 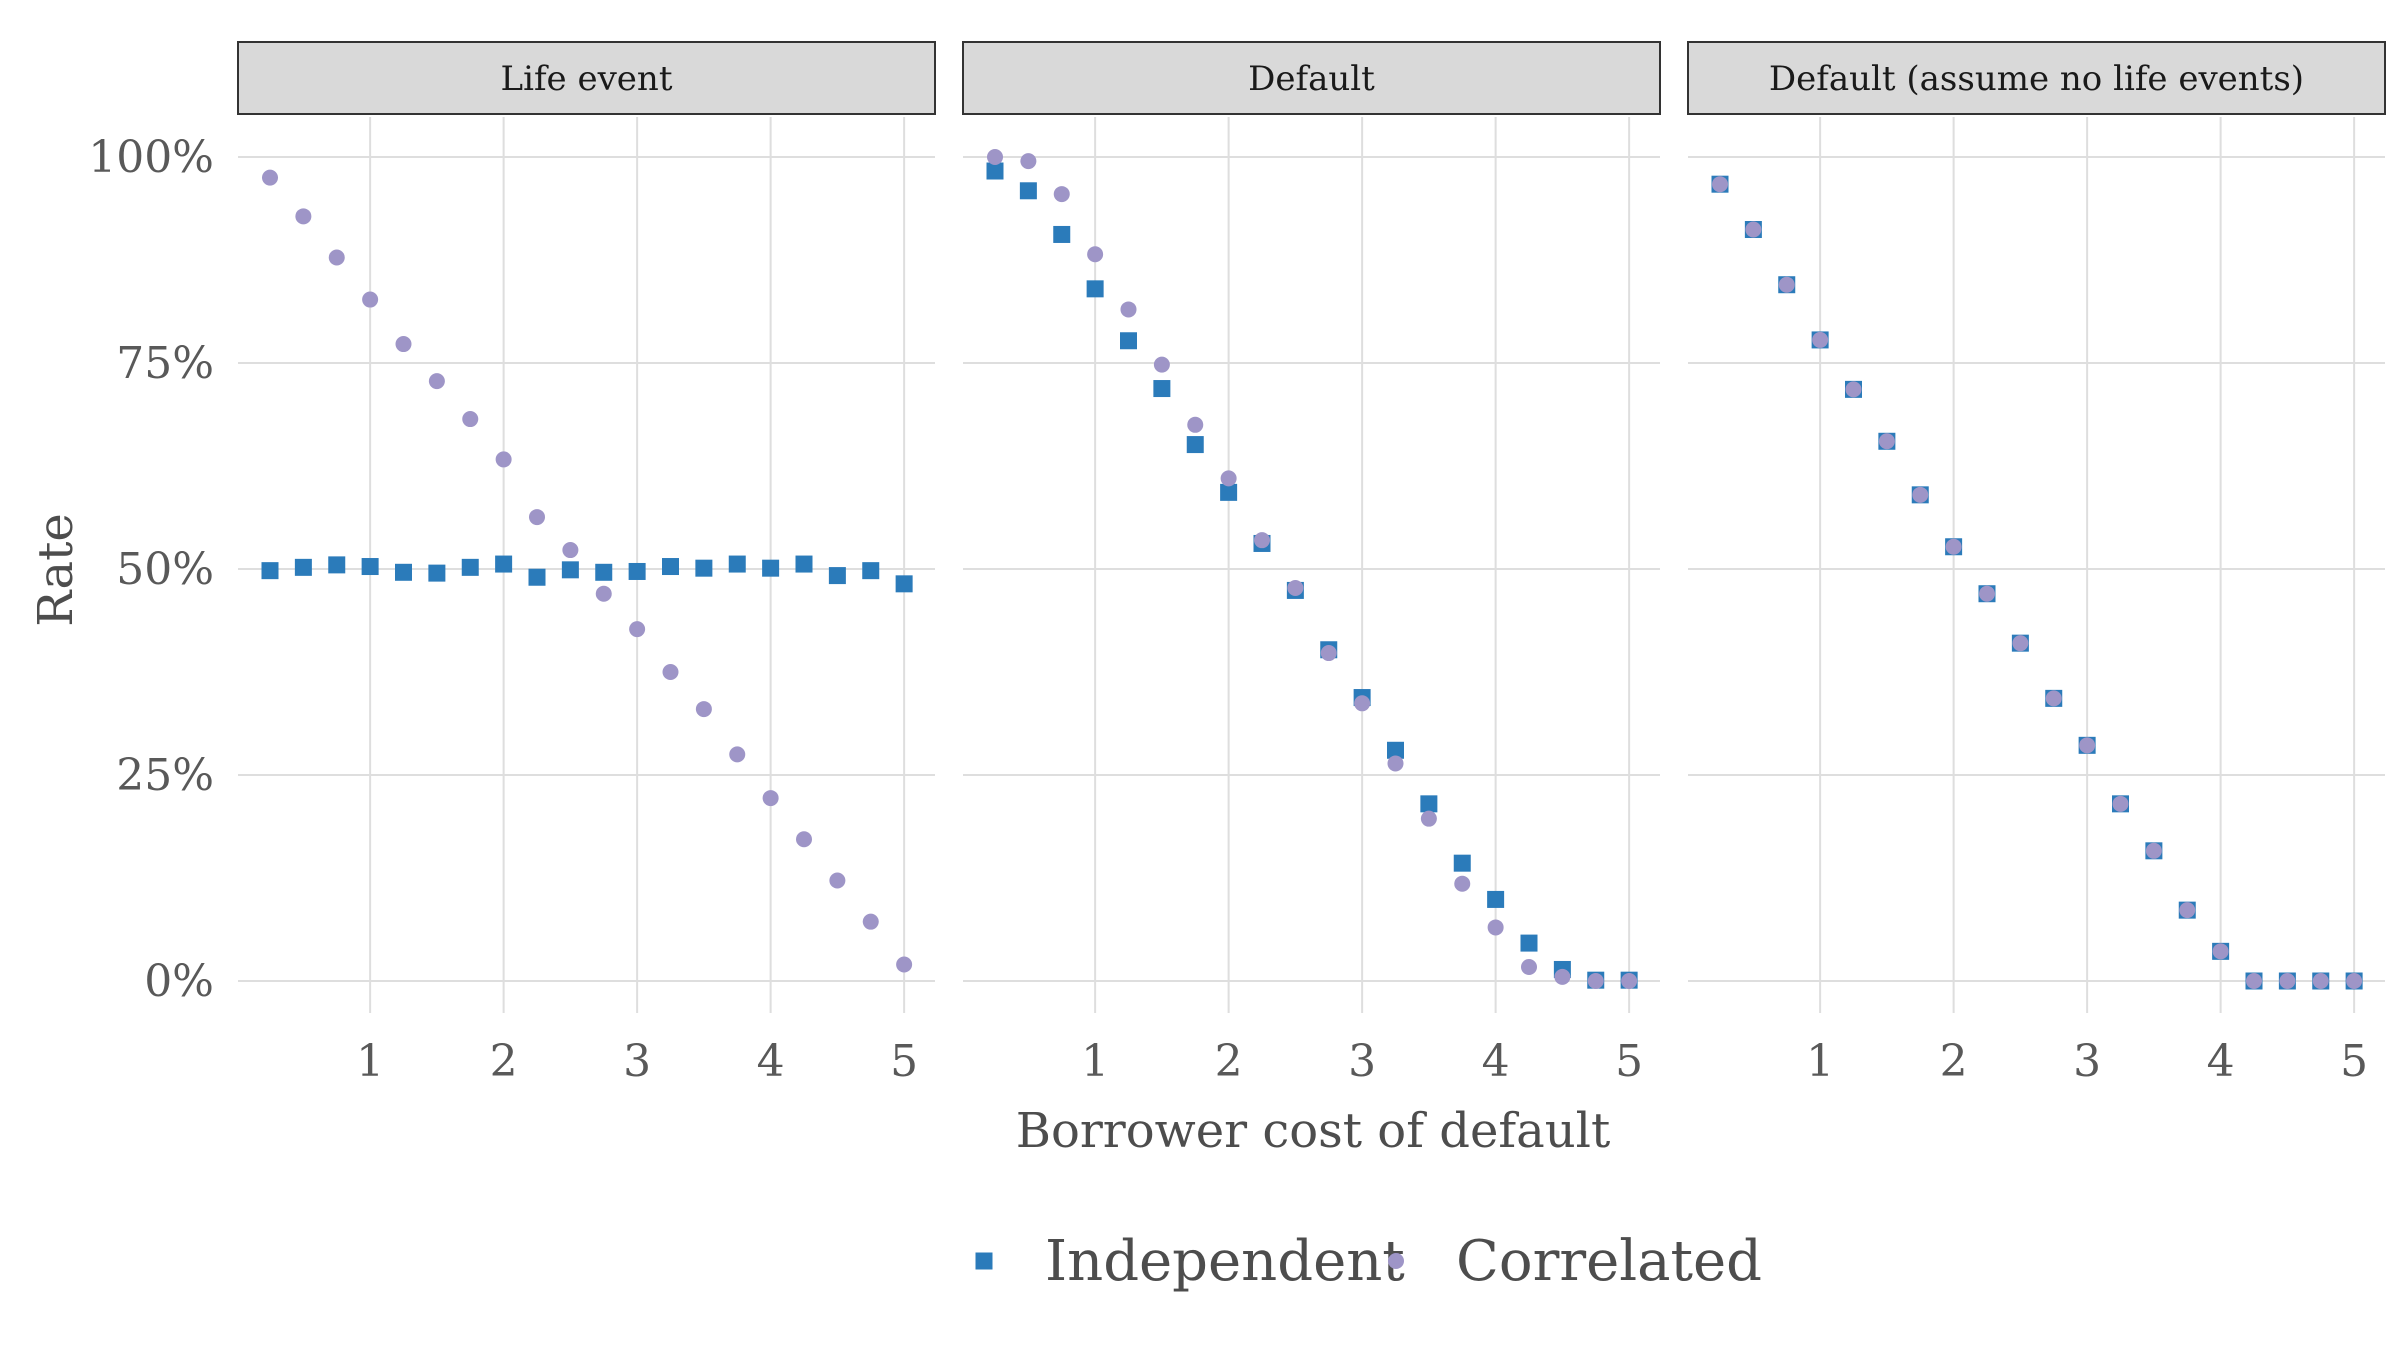 What do you see at coordinates (165, 569) in the screenshot?
I see `y-tick-label: 50%` at bounding box center [165, 569].